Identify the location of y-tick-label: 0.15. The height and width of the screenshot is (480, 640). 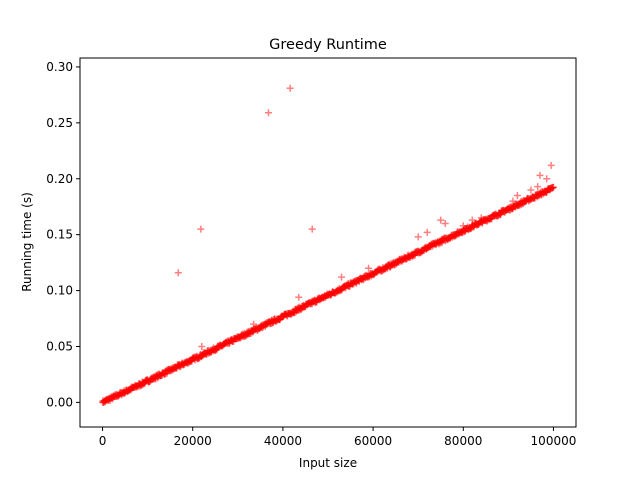
(59, 235).